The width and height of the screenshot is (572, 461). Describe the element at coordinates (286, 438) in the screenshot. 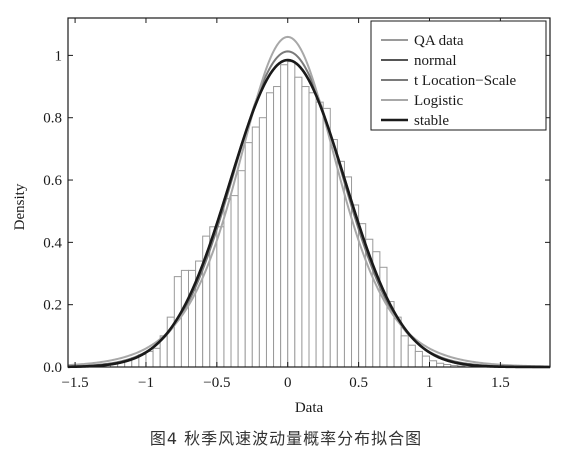

I see `figure-caption: 图4 秋季风速波动量概率分布拟合图` at that location.